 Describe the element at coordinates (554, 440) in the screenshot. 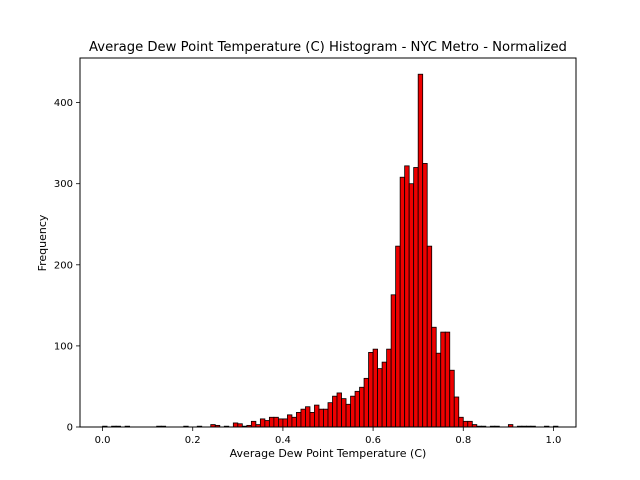

I see `x-tick-label: 1.0` at that location.